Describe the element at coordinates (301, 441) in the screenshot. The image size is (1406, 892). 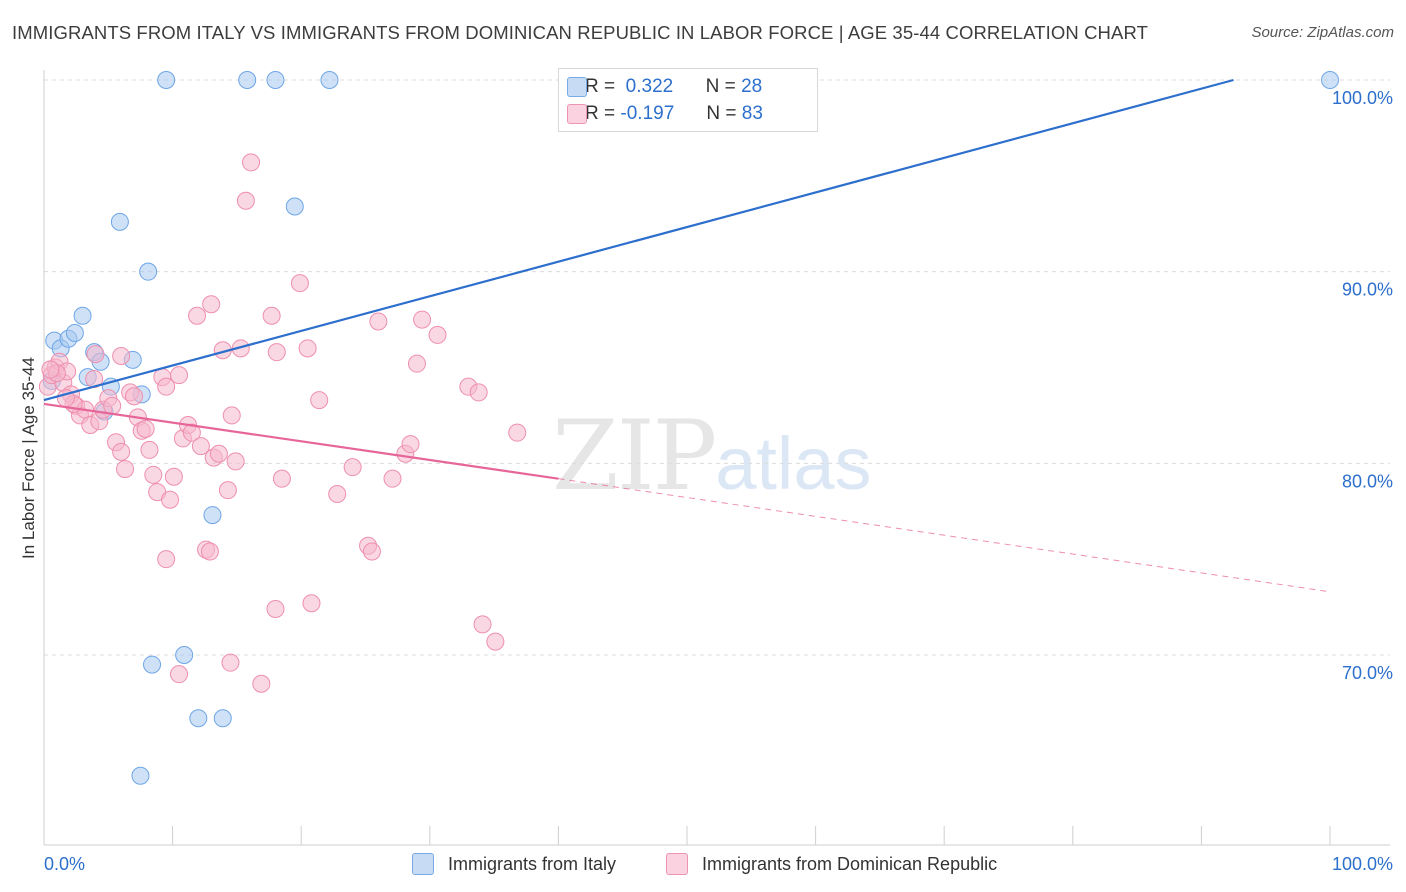
I see `dominican-trend-line` at that location.